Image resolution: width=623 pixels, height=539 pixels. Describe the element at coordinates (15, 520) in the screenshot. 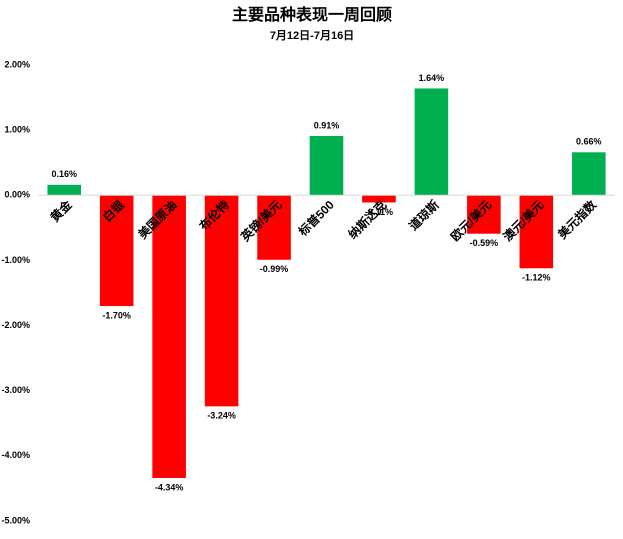

I see `y-tick-label: -5.00%` at that location.